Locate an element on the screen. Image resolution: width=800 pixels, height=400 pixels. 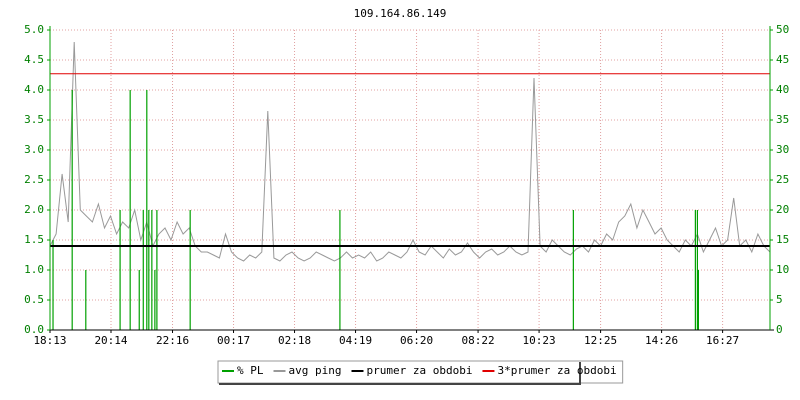
x-tick-label: 18:13 is located at coordinates (49, 340).